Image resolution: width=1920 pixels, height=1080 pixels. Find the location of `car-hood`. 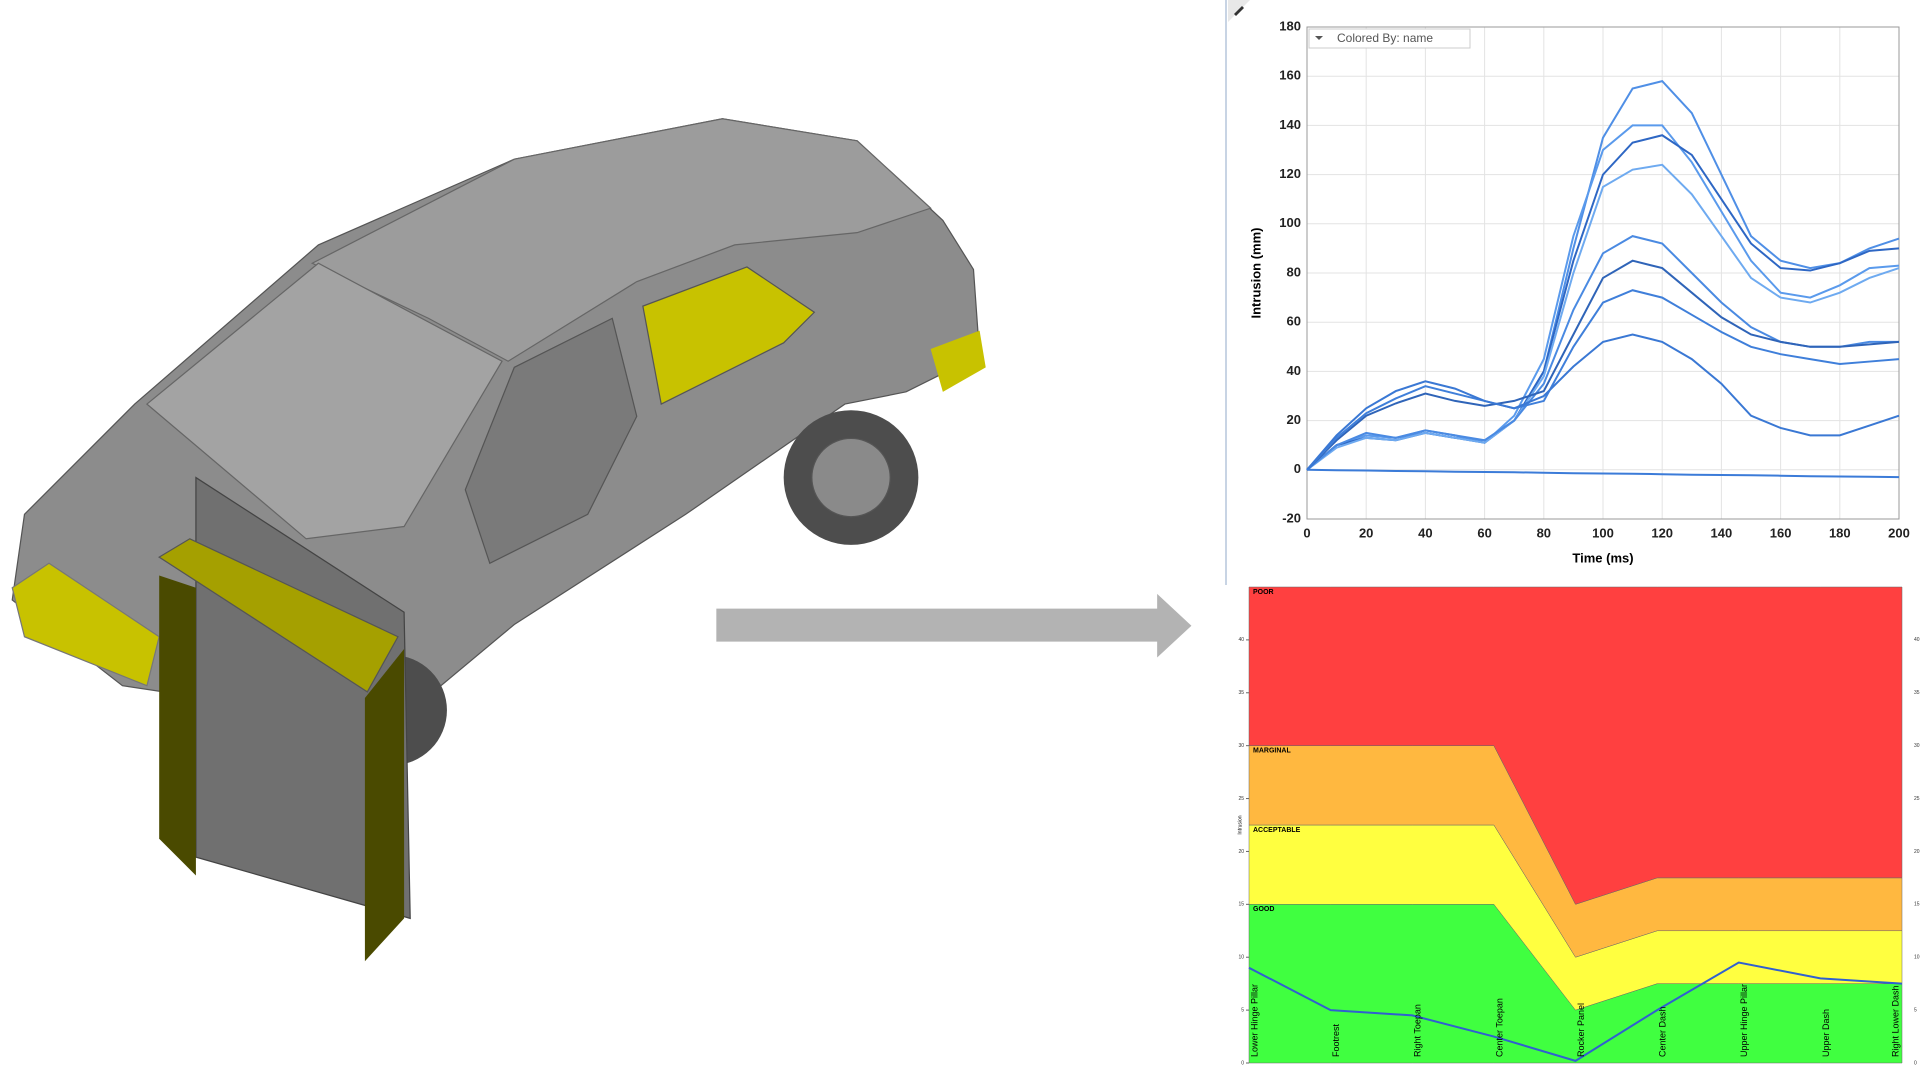

car-hood is located at coordinates (324, 401).